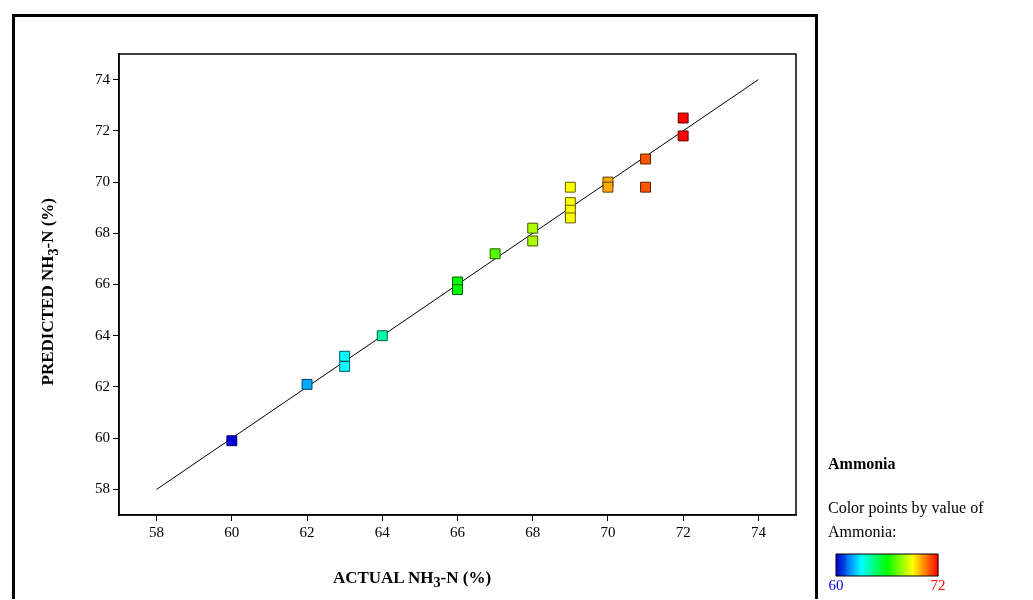 The width and height of the screenshot is (1033, 600). I want to click on y-tick-label: 74, so click(103, 78).